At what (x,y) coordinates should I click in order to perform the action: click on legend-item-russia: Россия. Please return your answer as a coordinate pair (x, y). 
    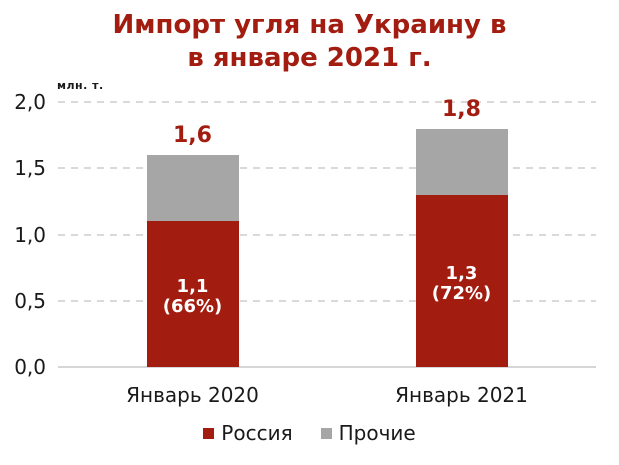
    Looking at the image, I should click on (248, 433).